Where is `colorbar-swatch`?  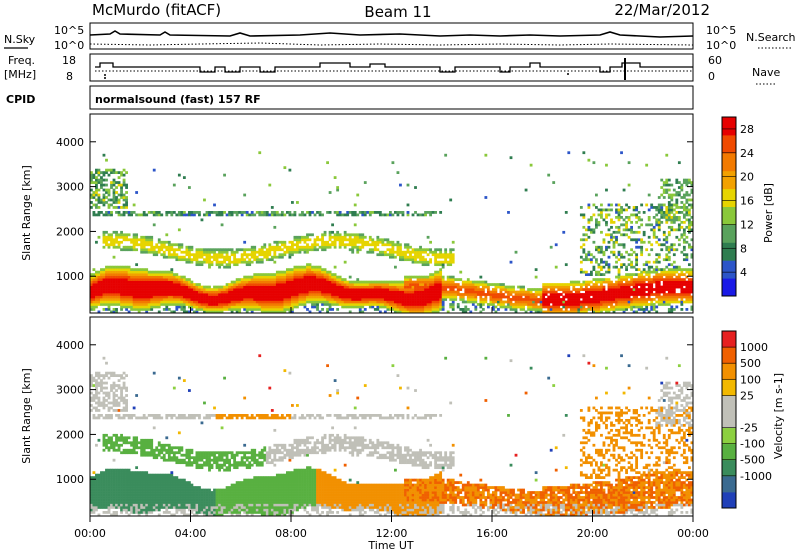
colorbar-swatch is located at coordinates (729, 233).